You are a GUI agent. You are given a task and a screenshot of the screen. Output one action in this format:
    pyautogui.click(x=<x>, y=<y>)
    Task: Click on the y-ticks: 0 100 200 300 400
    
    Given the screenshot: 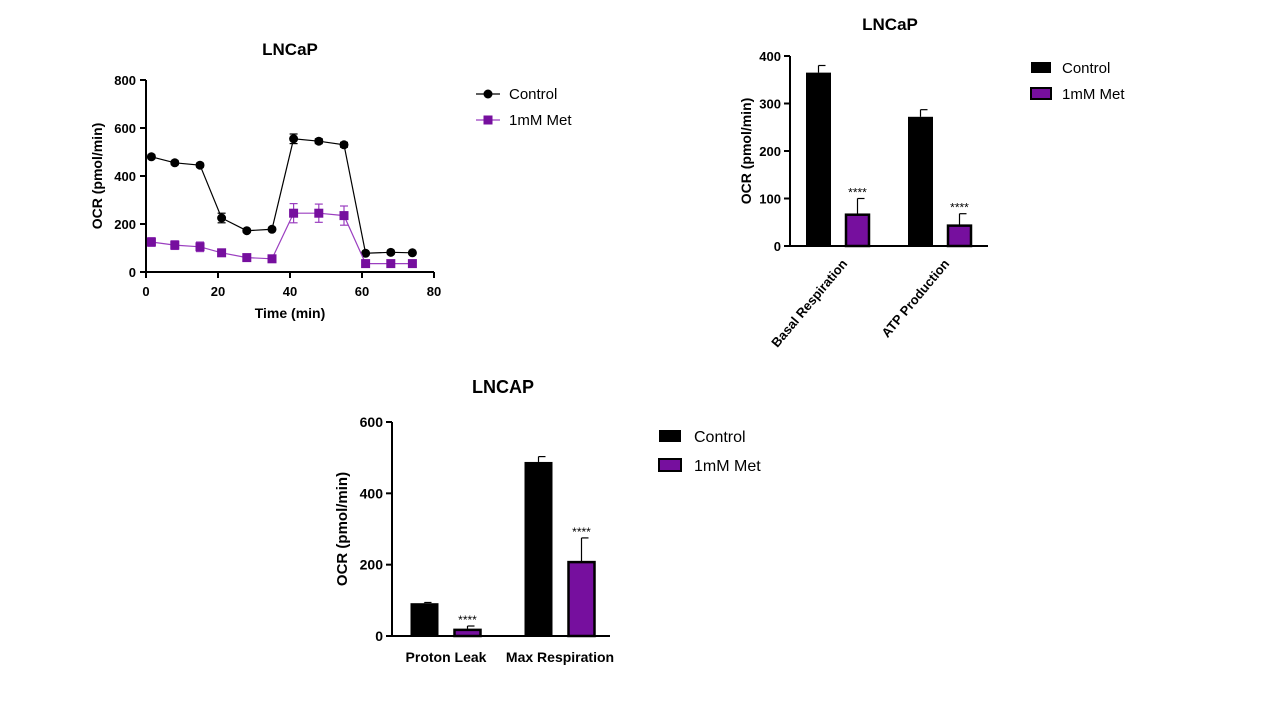 What is the action you would take?
    pyautogui.click(x=774, y=151)
    